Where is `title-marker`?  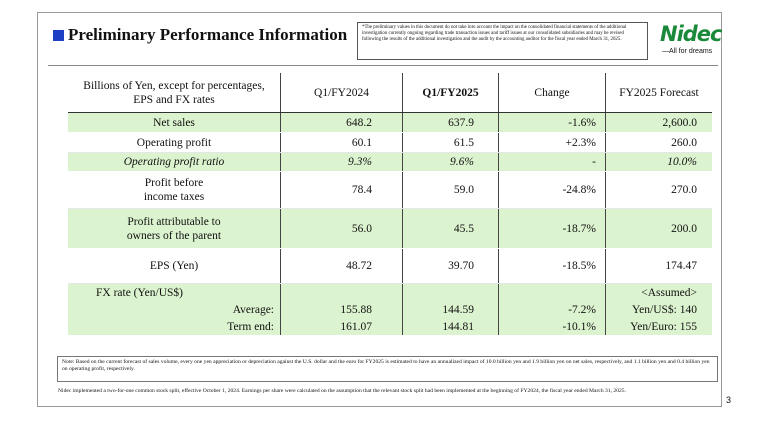 title-marker is located at coordinates (58, 35).